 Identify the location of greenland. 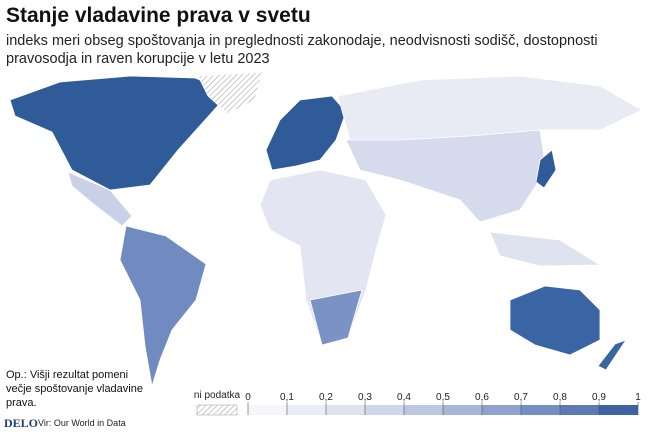
(230, 93).